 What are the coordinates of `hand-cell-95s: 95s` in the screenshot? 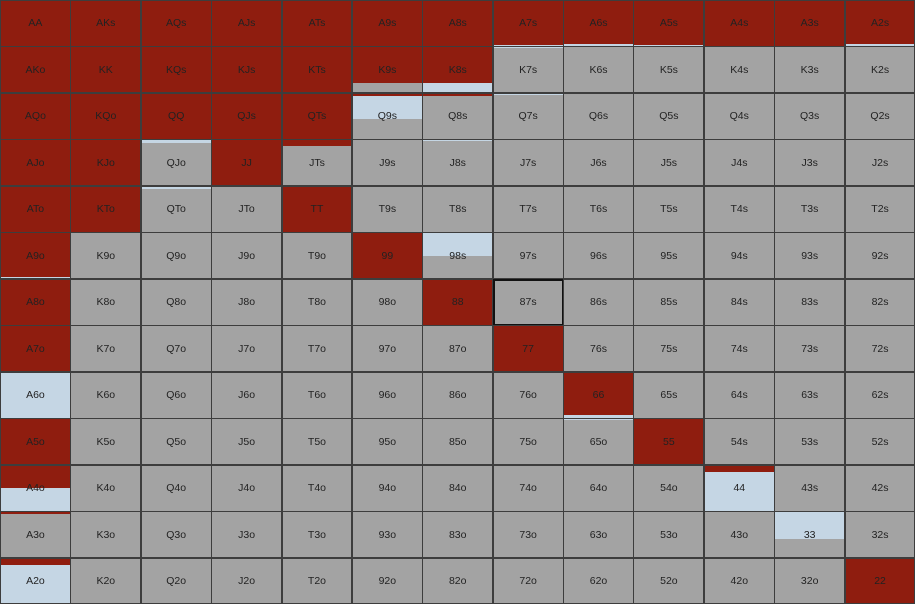 It's located at (669, 256).